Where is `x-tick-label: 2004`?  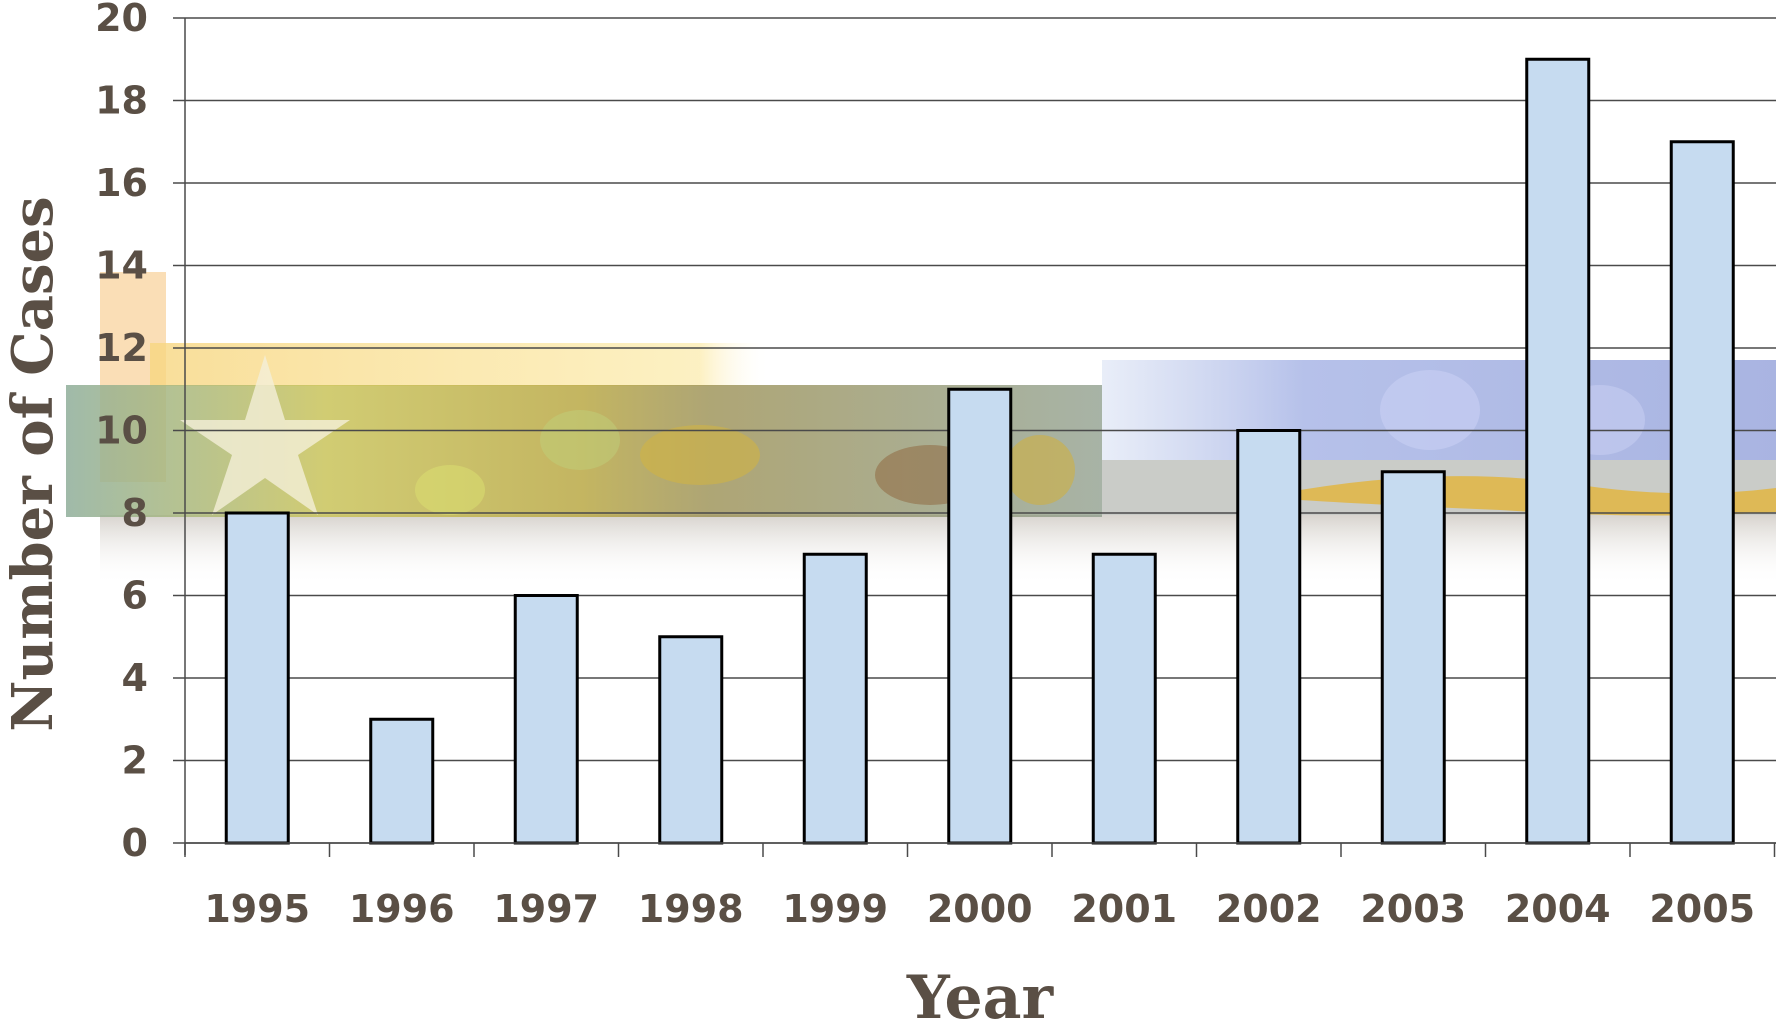
x-tick-label: 2004 is located at coordinates (1558, 909).